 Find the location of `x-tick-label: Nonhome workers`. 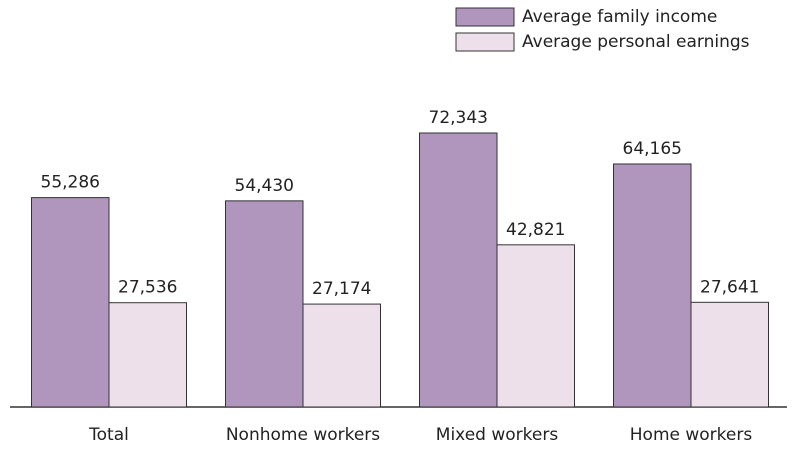

x-tick-label: Nonhome workers is located at coordinates (303, 435).